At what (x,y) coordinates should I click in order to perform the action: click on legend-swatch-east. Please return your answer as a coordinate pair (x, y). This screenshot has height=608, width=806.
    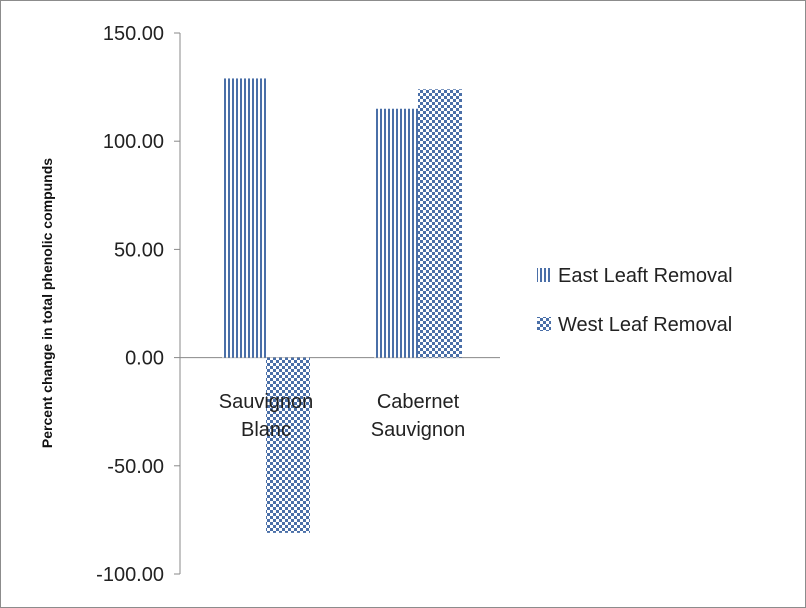
    Looking at the image, I should click on (544, 275).